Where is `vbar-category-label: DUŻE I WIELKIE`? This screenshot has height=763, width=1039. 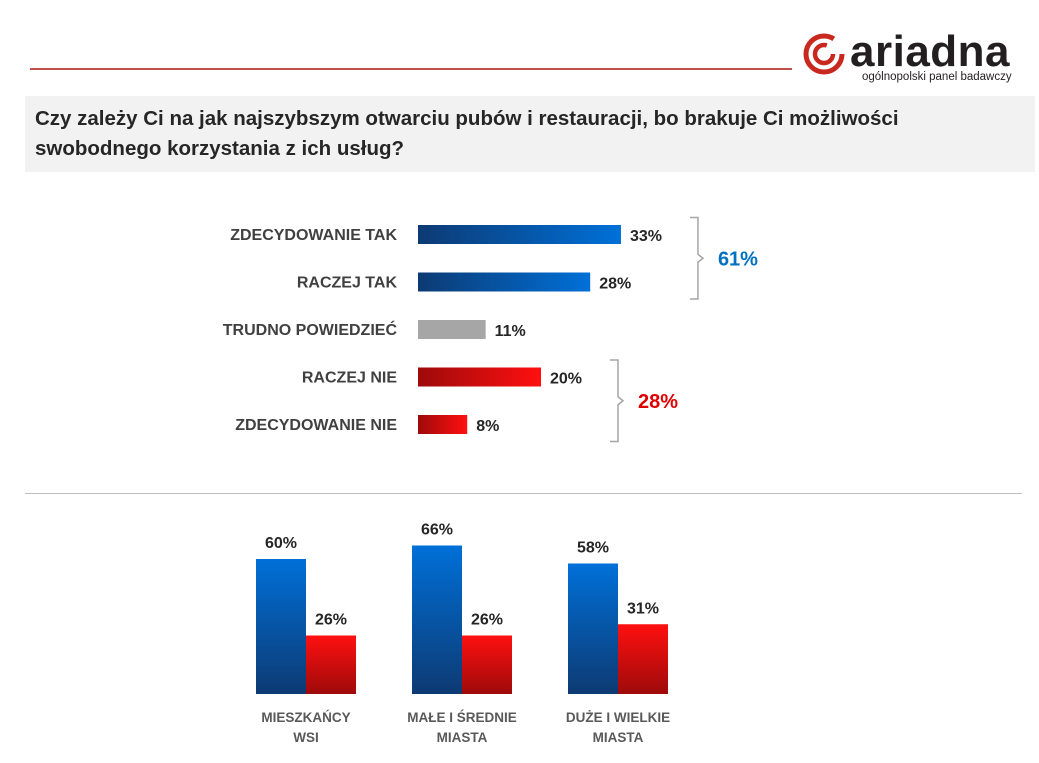 vbar-category-label: DUŻE I WIELKIE is located at coordinates (618, 717).